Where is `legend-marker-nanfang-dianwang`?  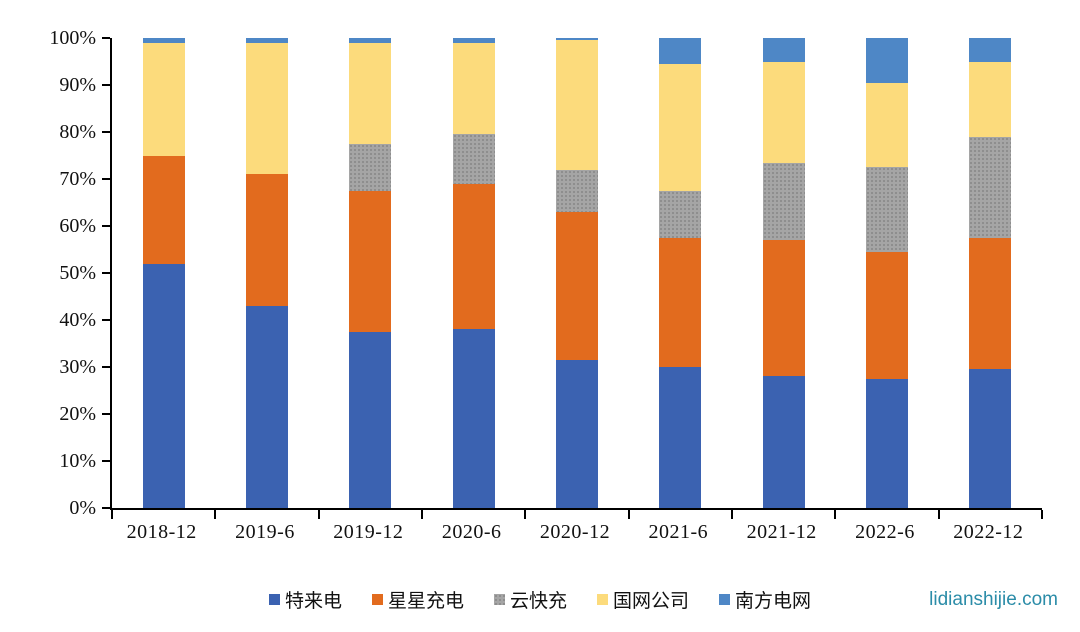 legend-marker-nanfang-dianwang is located at coordinates (725, 599).